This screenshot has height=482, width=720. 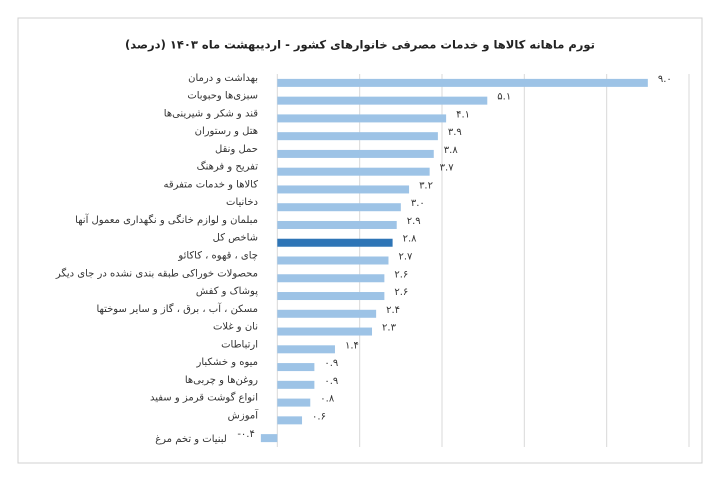 What do you see at coordinates (242, 202) in the screenshot?
I see `category-label: دخانیات` at bounding box center [242, 202].